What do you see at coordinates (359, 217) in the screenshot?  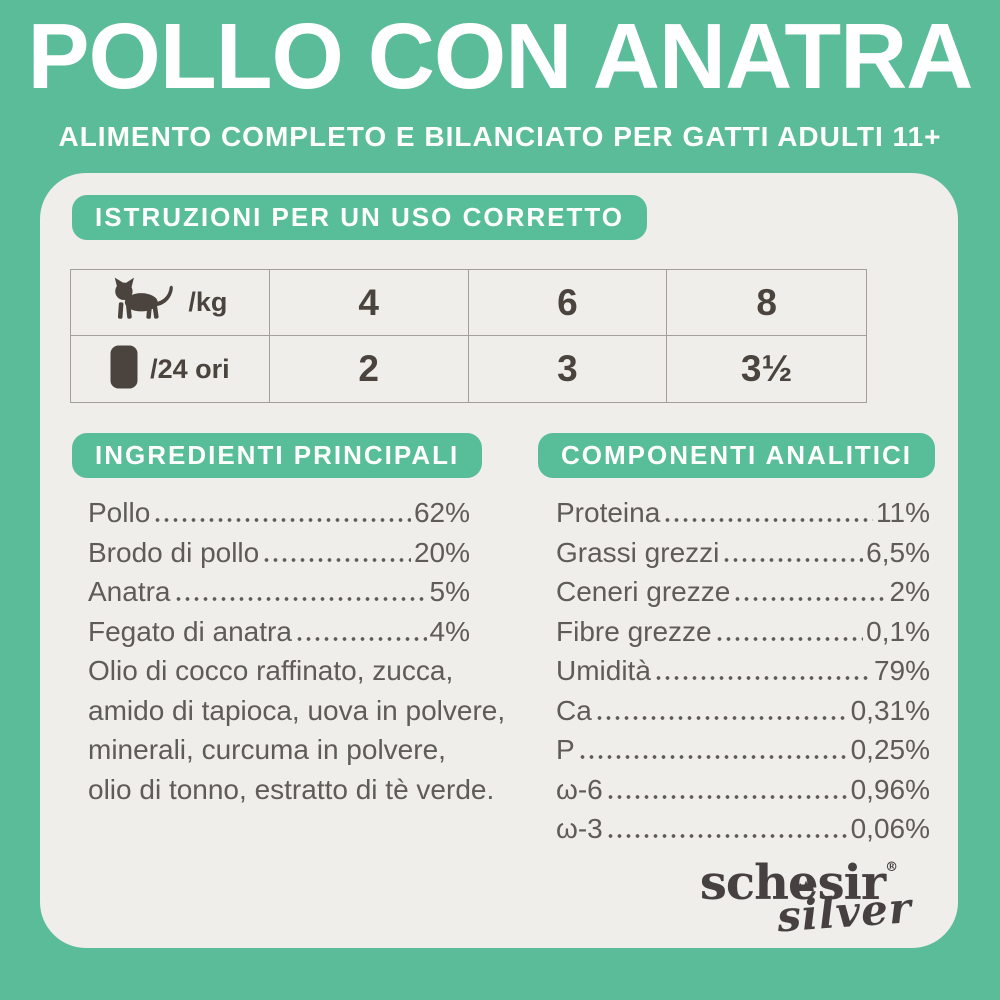 I see `section-heading-instructions: ISTRUZIONI PER UN USO CORRETTO` at bounding box center [359, 217].